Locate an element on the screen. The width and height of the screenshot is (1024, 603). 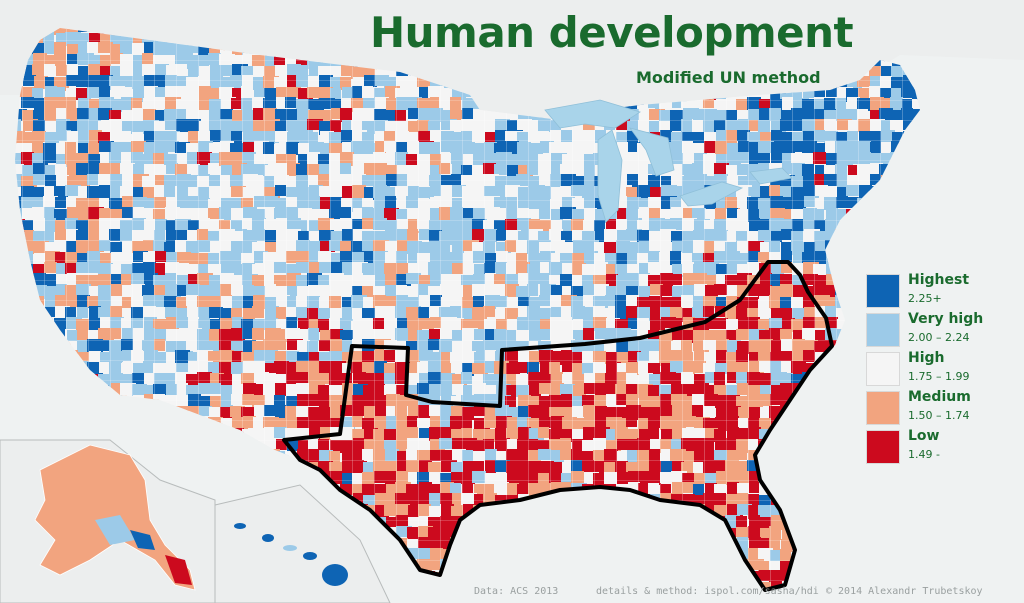
legend-label: Highest is located at coordinates (939, 280).